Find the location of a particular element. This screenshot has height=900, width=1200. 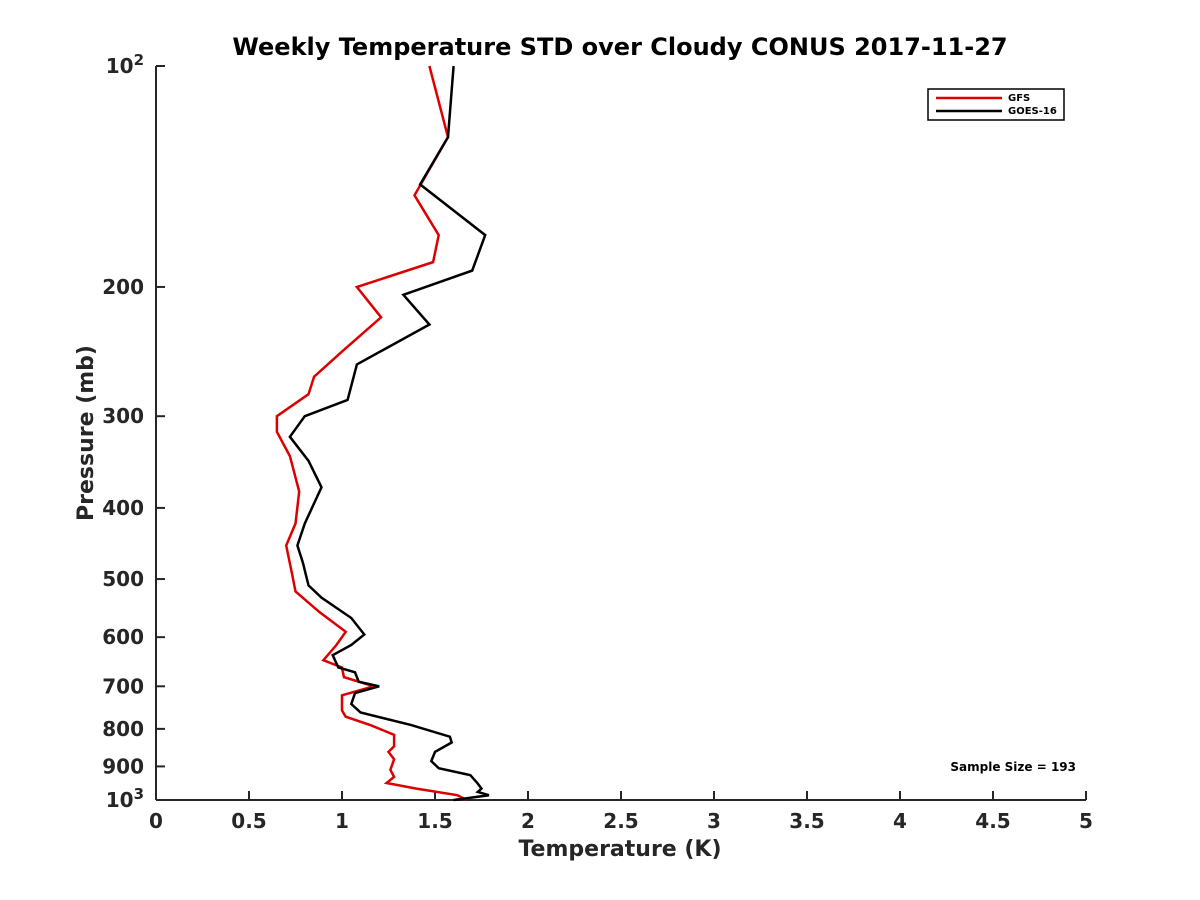

series-line-goes16 is located at coordinates (389, 433).